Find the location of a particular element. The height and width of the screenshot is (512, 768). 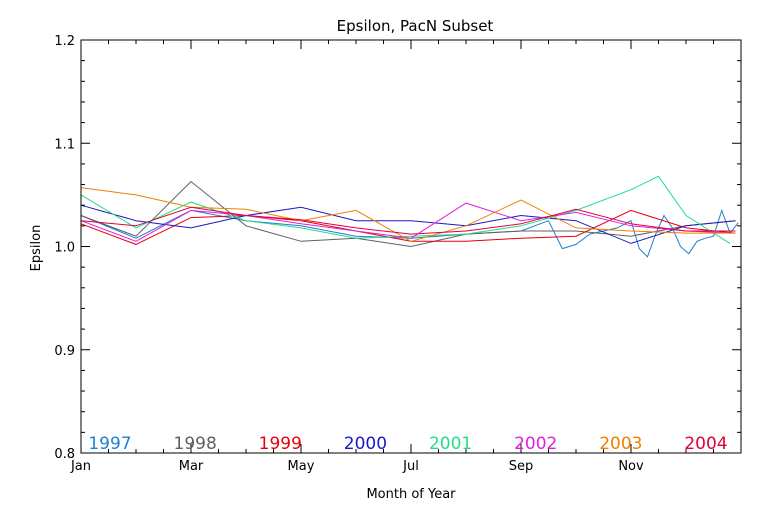

series-line-2004 is located at coordinates (408, 220).